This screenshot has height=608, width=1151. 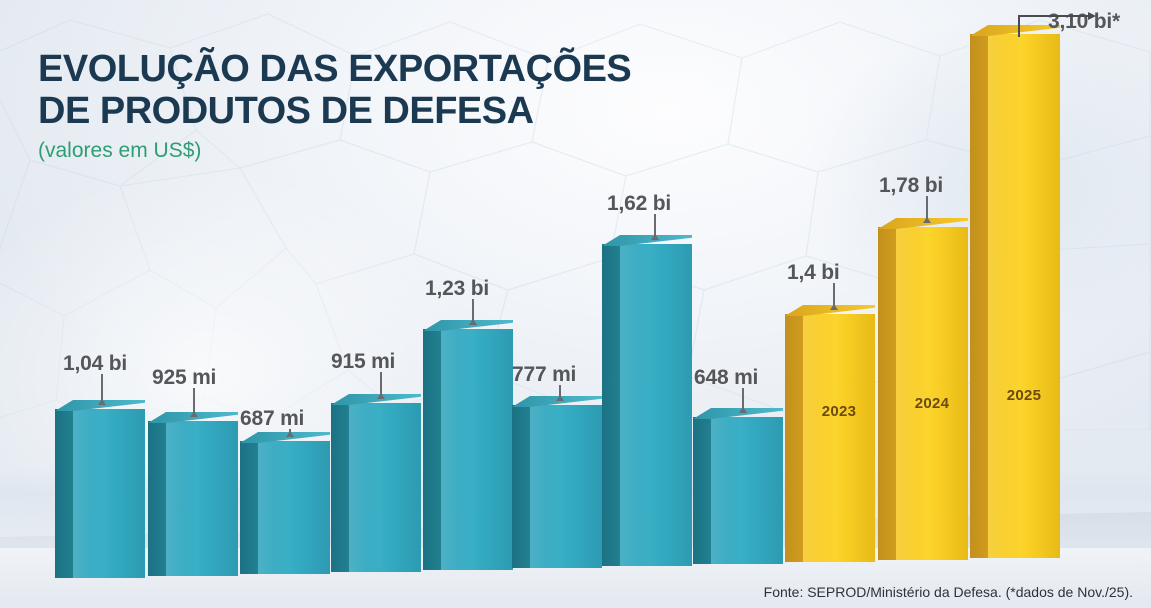 What do you see at coordinates (1019, 26) in the screenshot?
I see `leader-vertical` at bounding box center [1019, 26].